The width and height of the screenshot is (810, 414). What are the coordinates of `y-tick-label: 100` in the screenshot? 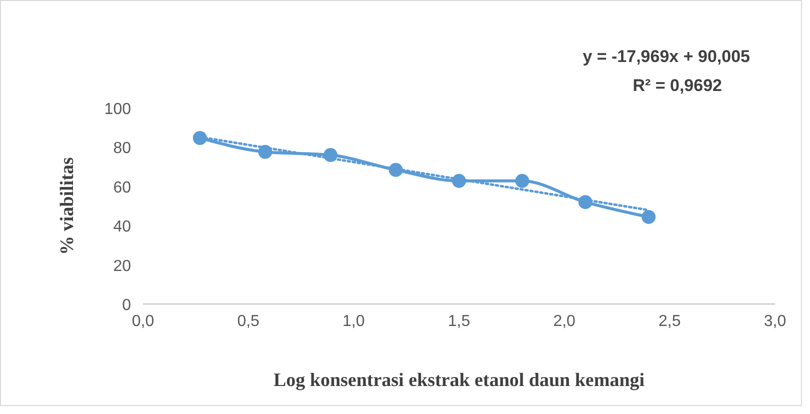 It's located at (118, 109).